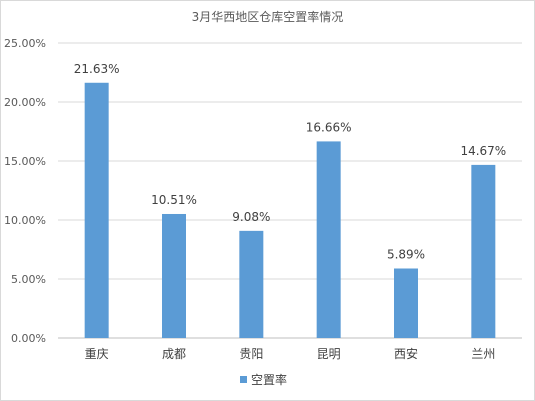 This screenshot has width=535, height=401. What do you see at coordinates (406, 353) in the screenshot?
I see `category-label: 西安` at bounding box center [406, 353].